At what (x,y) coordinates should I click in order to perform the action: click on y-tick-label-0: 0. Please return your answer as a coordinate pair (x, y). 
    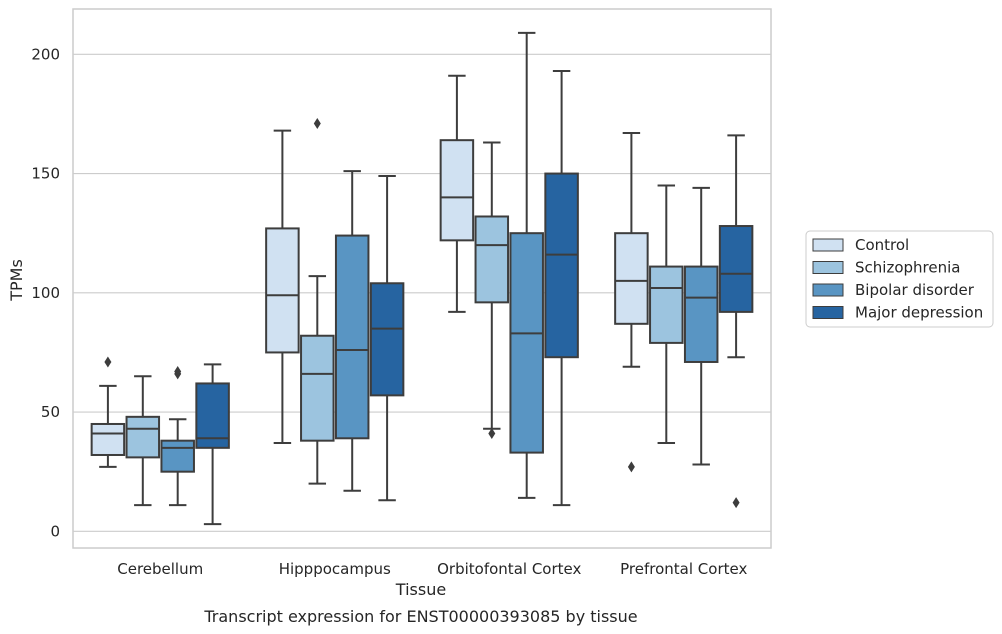
    Looking at the image, I should click on (55, 531).